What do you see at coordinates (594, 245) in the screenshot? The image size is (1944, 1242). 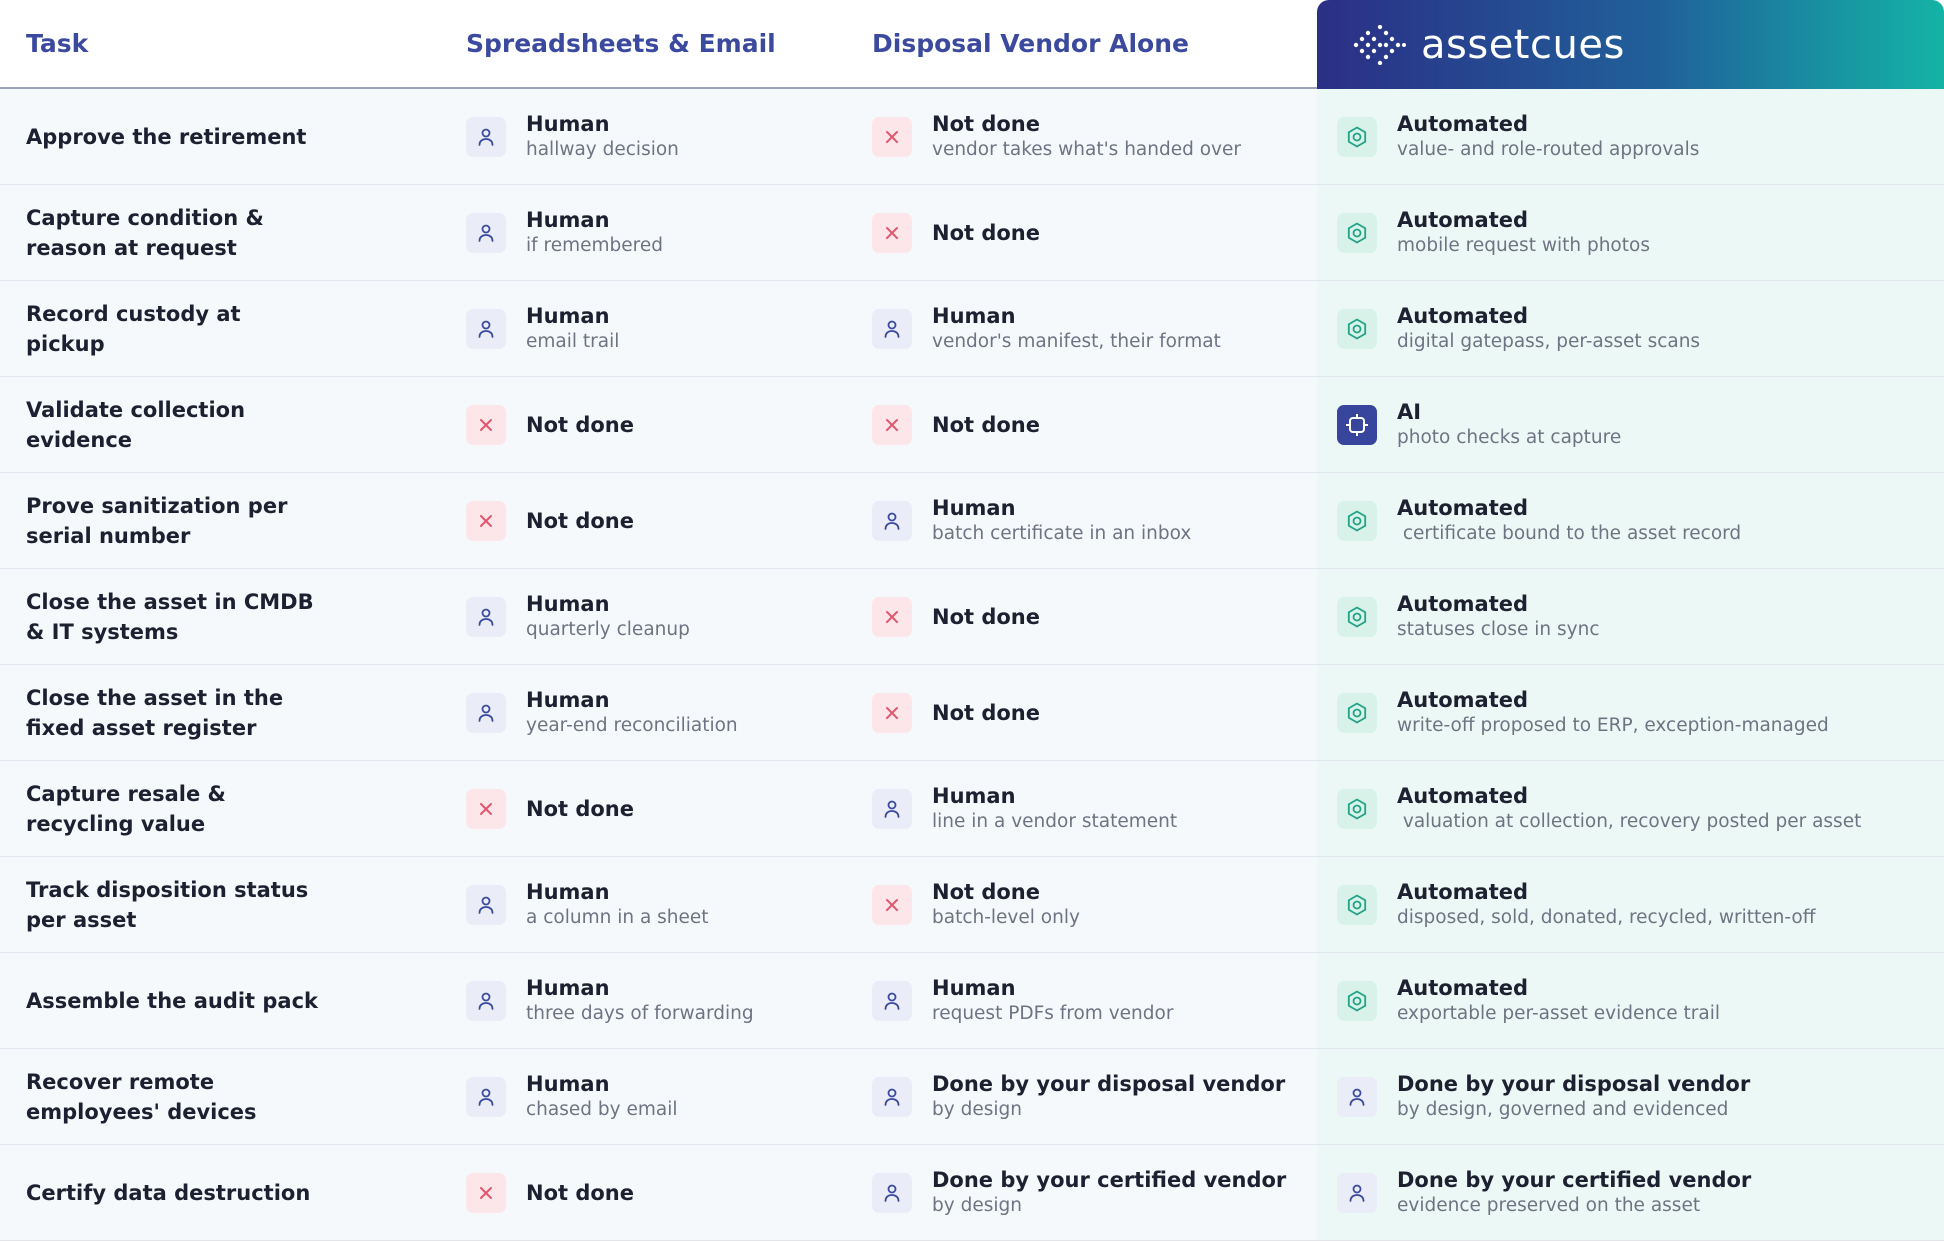 I see `status-sub: if remembered` at bounding box center [594, 245].